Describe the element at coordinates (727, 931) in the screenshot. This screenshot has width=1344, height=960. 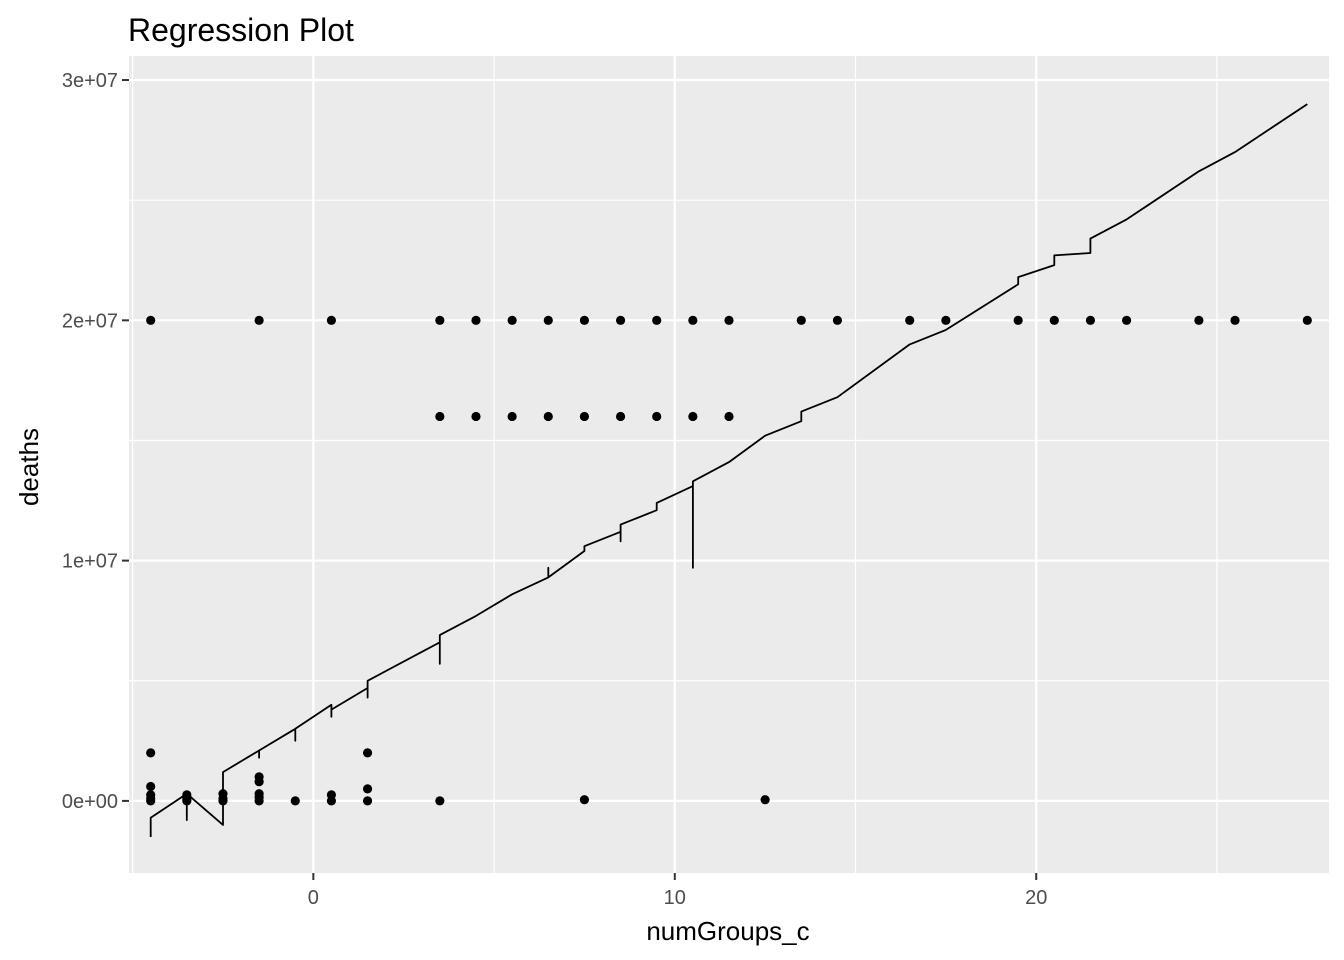
I see `x-axis-title: numGroups_c` at that location.